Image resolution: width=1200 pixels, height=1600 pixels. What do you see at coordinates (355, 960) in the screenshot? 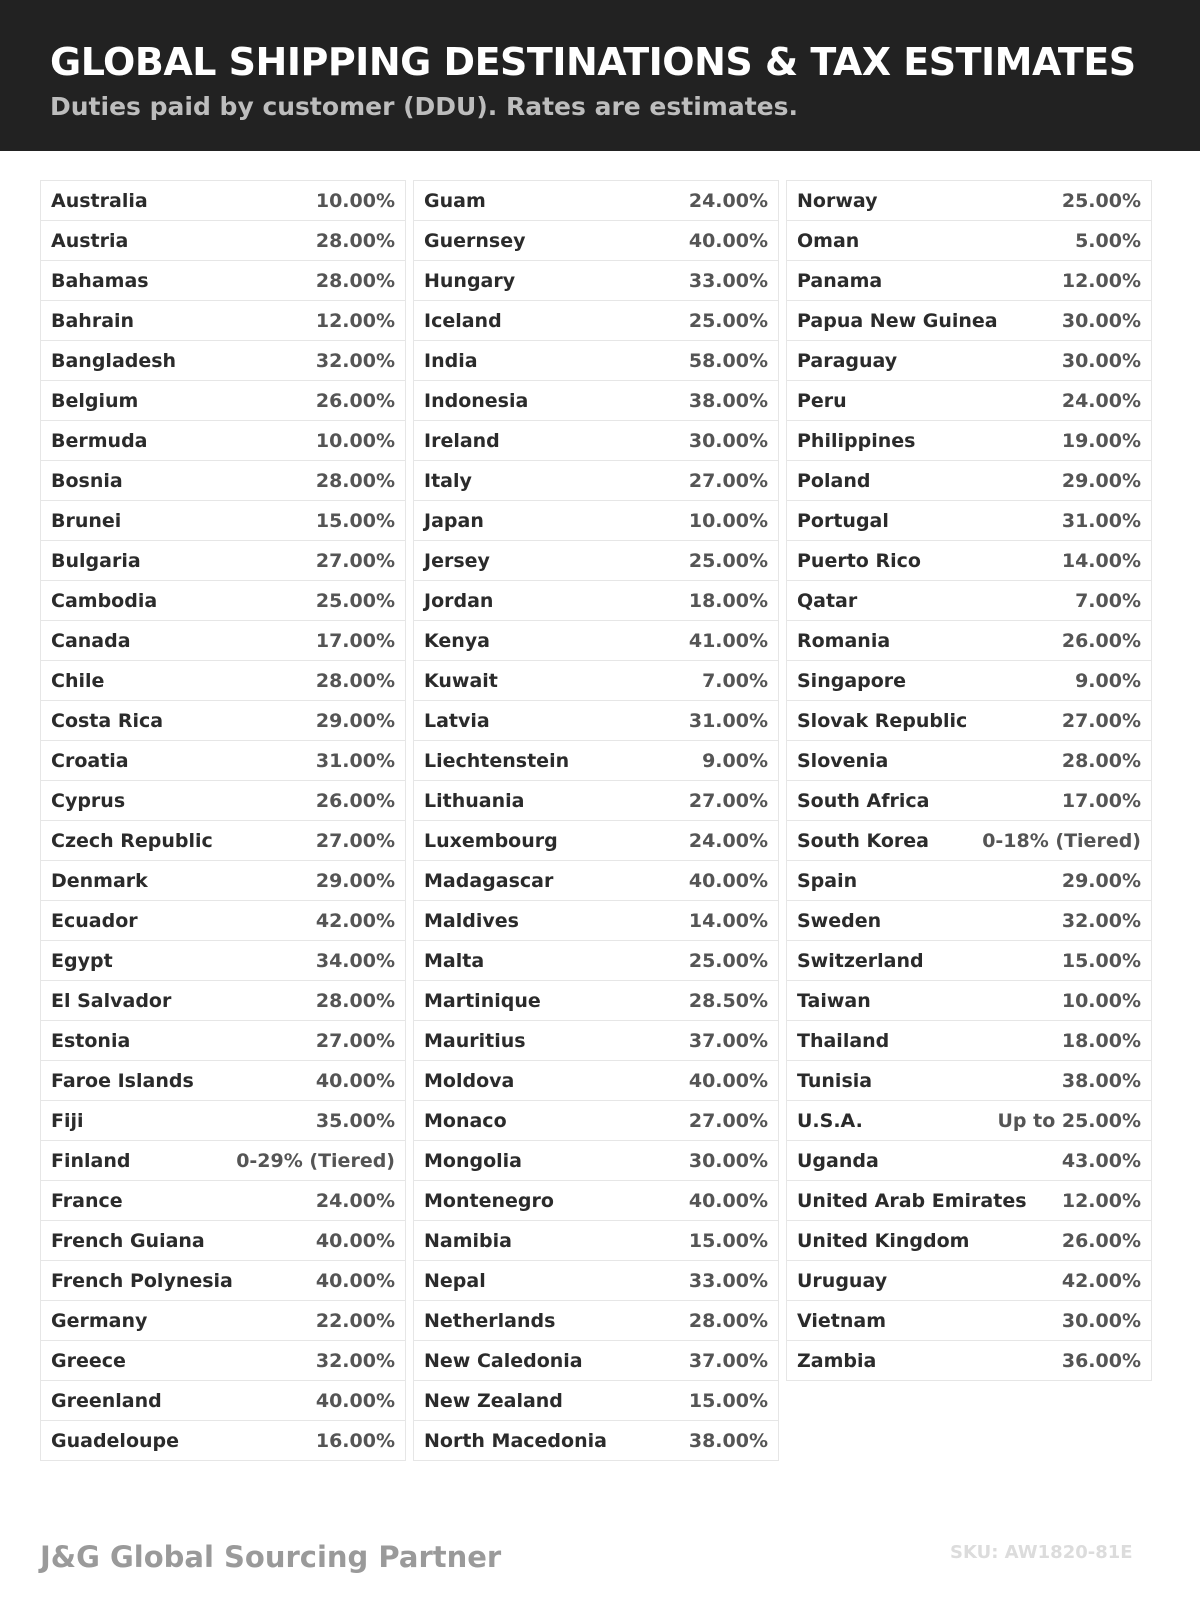
I see `tax-rate: 34.00%` at bounding box center [355, 960].